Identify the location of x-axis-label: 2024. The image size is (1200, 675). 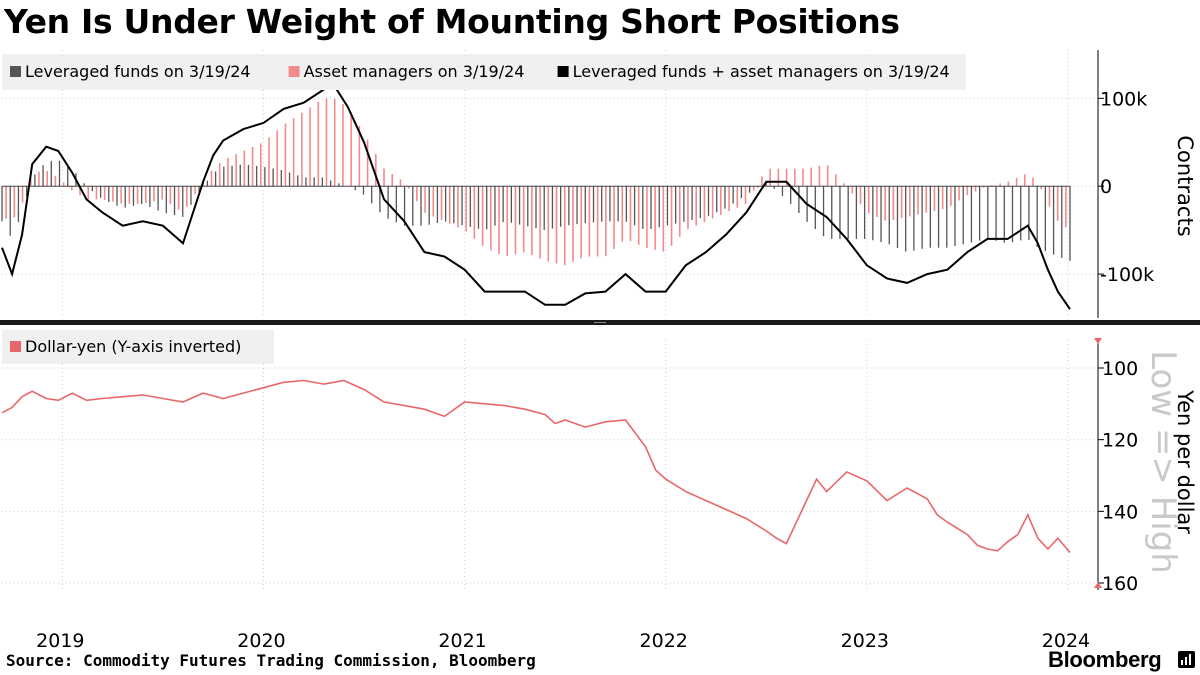
(1066, 641).